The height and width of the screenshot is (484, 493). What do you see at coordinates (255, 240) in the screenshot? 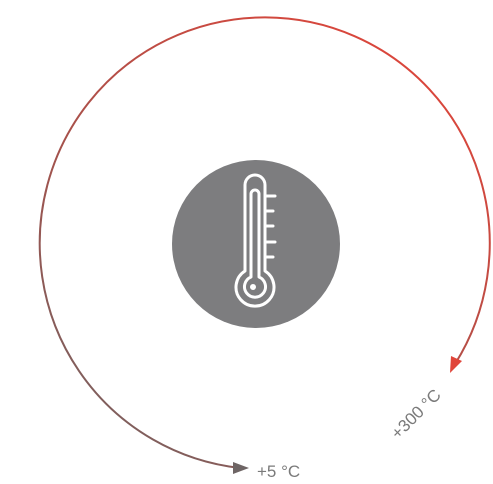
I see `thermometer-icon` at bounding box center [255, 240].